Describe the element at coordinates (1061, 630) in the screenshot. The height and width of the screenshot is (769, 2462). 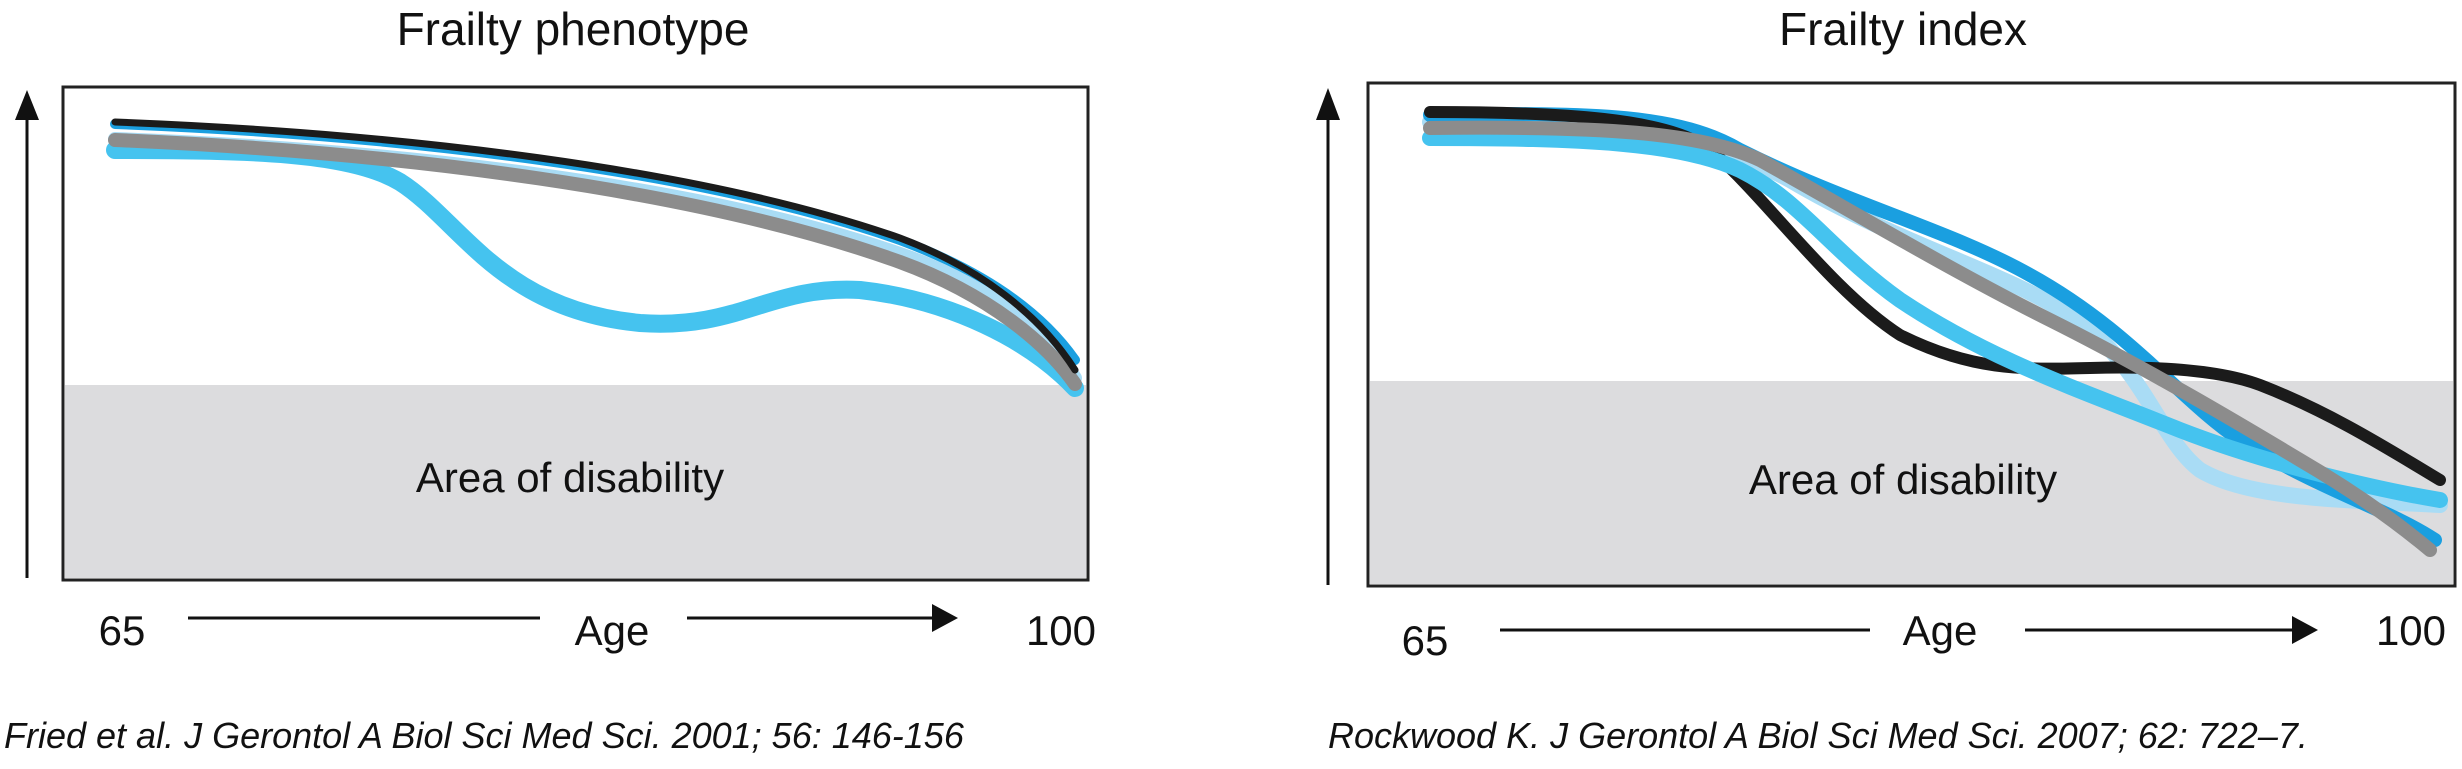
I see `left-x-end-label: 100` at that location.